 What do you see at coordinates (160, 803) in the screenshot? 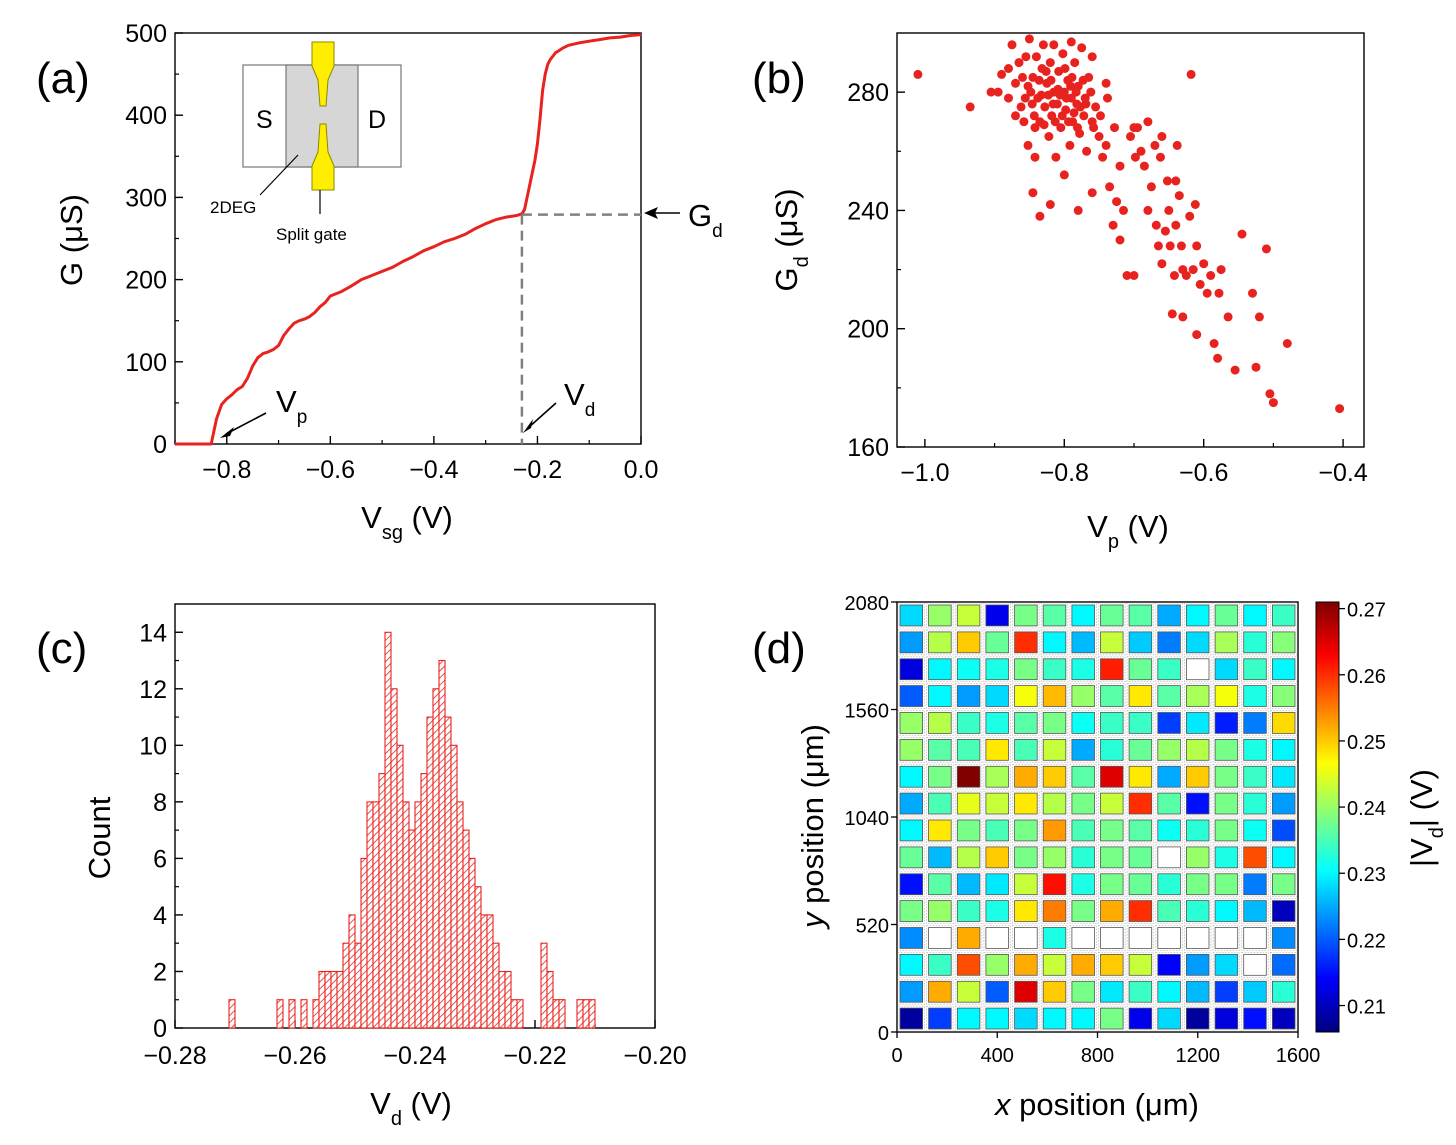
I see `panel-c-y-tick-label: 8` at bounding box center [160, 803].